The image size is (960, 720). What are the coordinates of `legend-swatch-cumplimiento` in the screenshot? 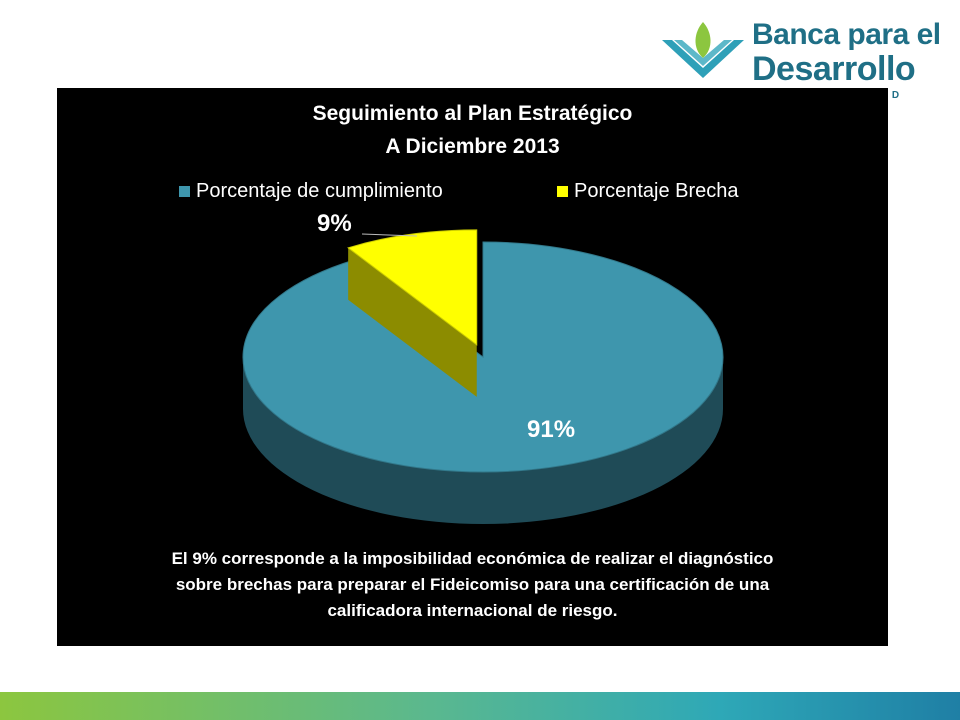 It's located at (184, 191).